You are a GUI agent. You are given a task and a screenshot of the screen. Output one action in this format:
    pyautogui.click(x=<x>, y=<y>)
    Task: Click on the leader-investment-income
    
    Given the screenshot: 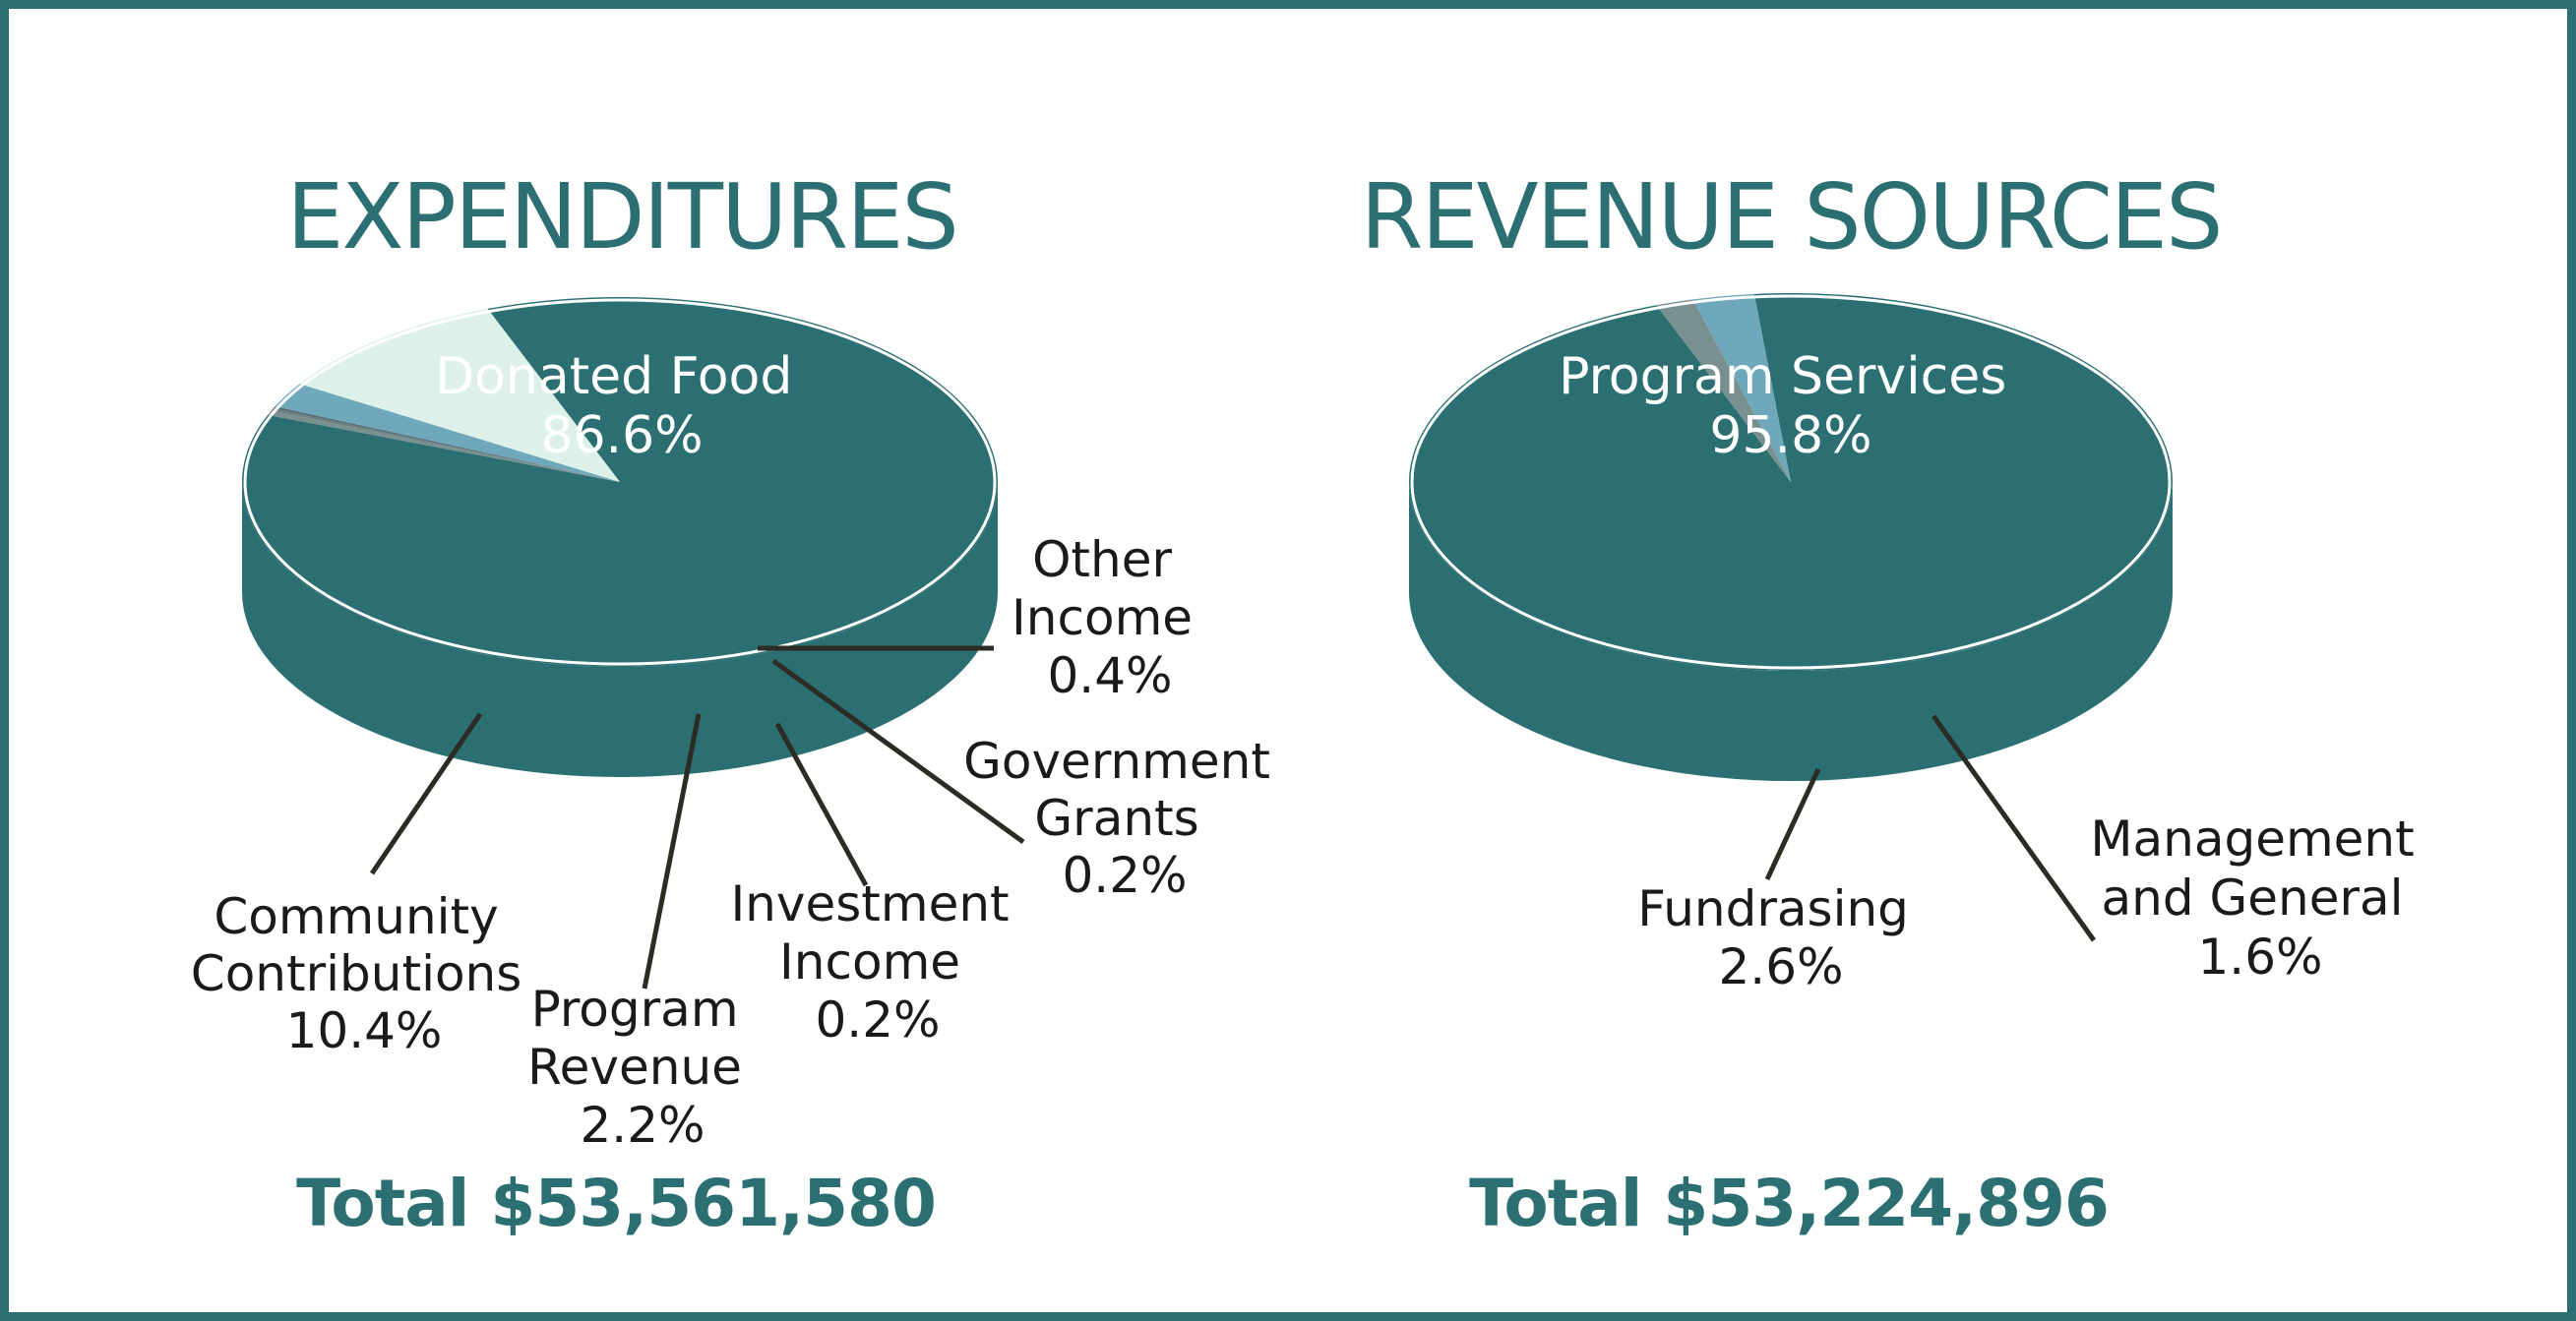 What is the action you would take?
    pyautogui.click(x=821, y=804)
    